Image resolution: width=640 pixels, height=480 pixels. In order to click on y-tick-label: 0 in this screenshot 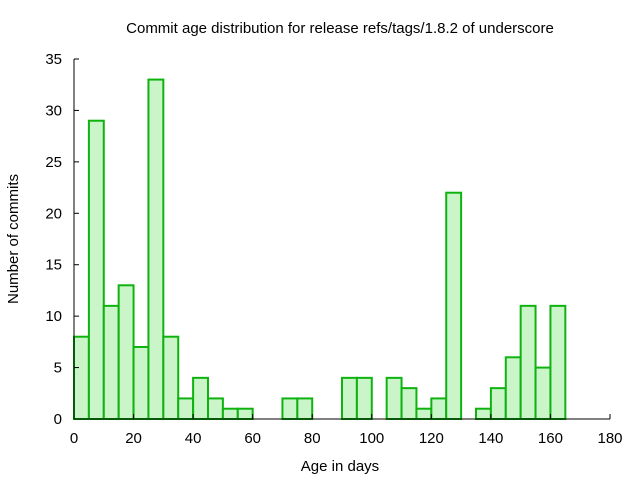, I will do `click(58, 419)`.